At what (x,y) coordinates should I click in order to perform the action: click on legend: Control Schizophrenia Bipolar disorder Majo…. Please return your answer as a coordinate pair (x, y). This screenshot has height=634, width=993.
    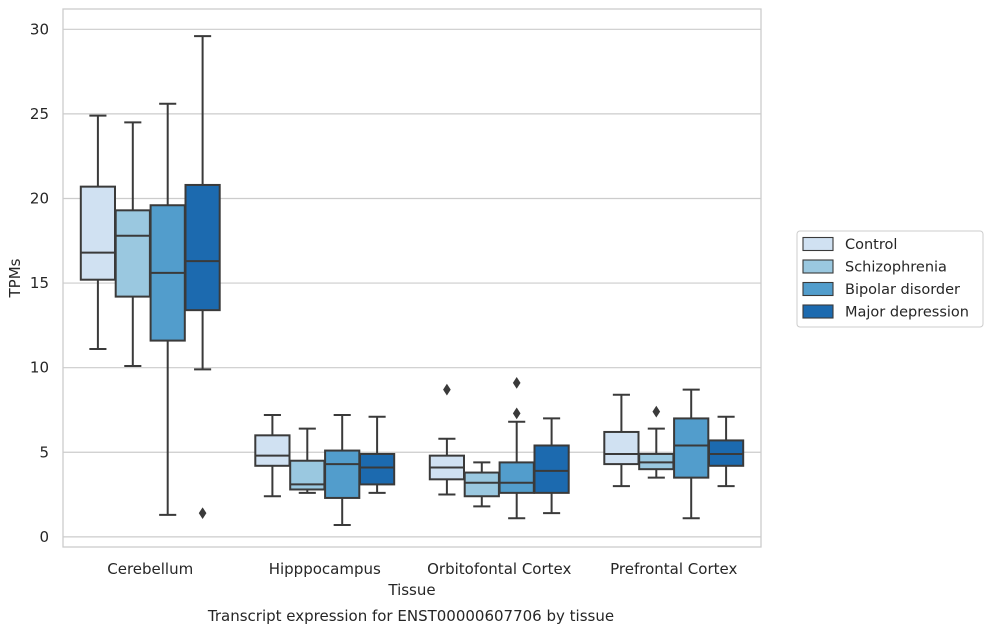
    Looking at the image, I should click on (890, 279).